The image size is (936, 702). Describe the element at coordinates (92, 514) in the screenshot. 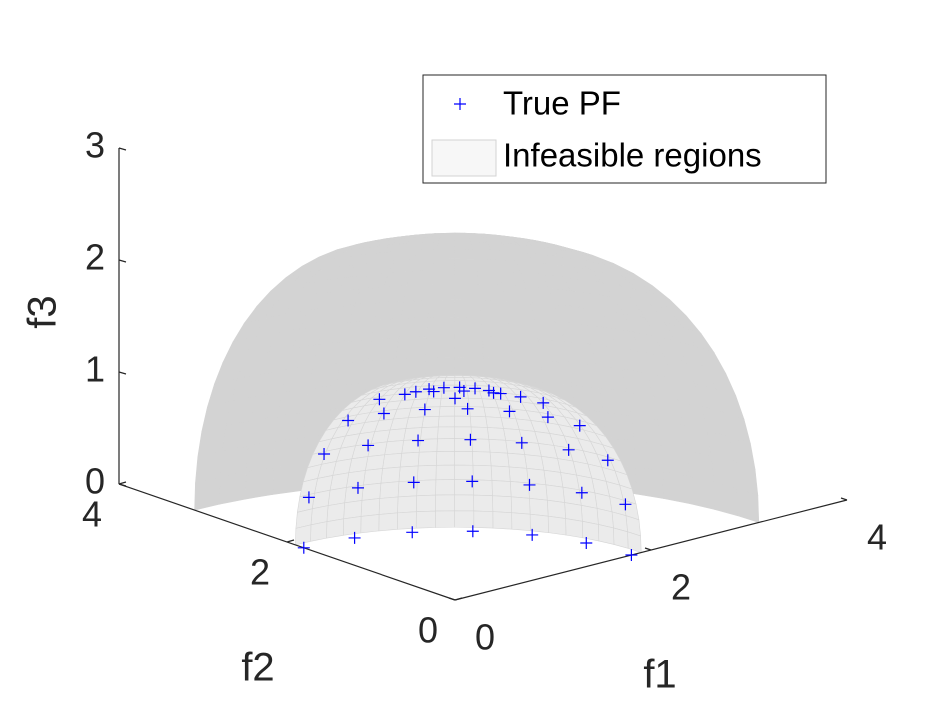

I see `y-tick-label: 4` at that location.